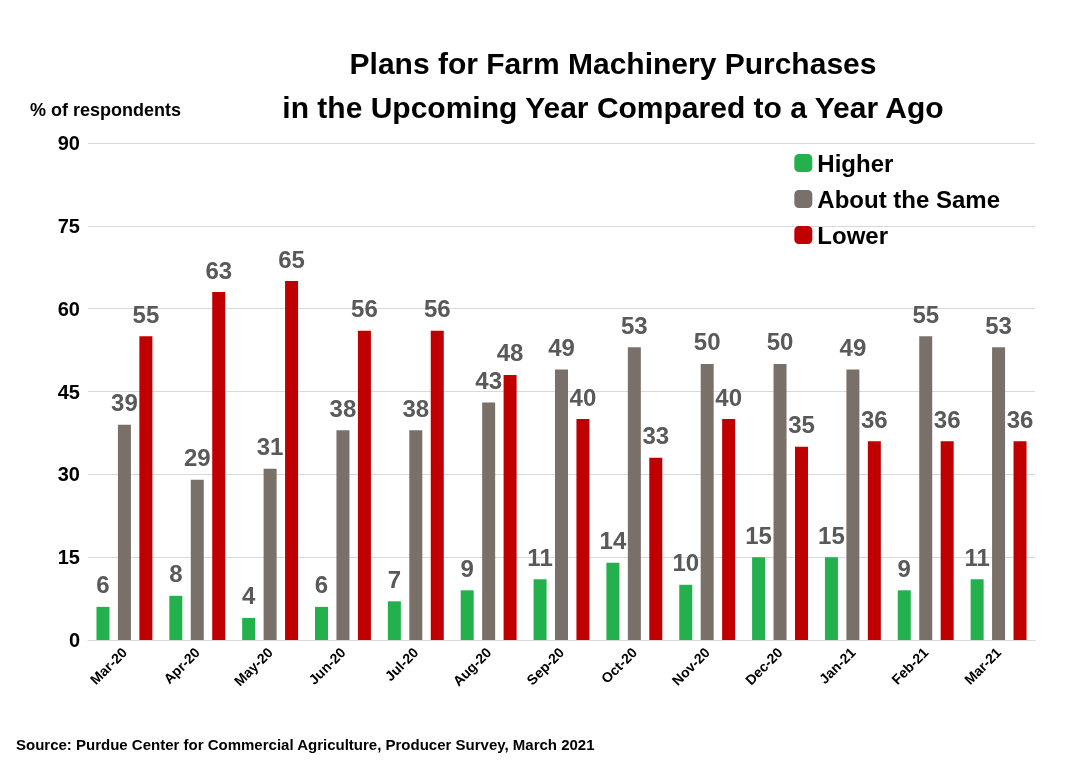 The image size is (1073, 768). What do you see at coordinates (219, 270) in the screenshot?
I see `data-label: 63` at bounding box center [219, 270].